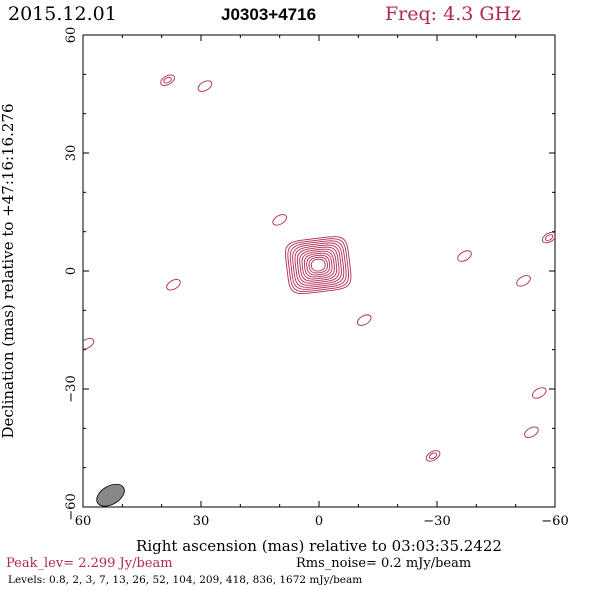  Describe the element at coordinates (71, 506) in the screenshot. I see `y-tick-label: −60` at that location.